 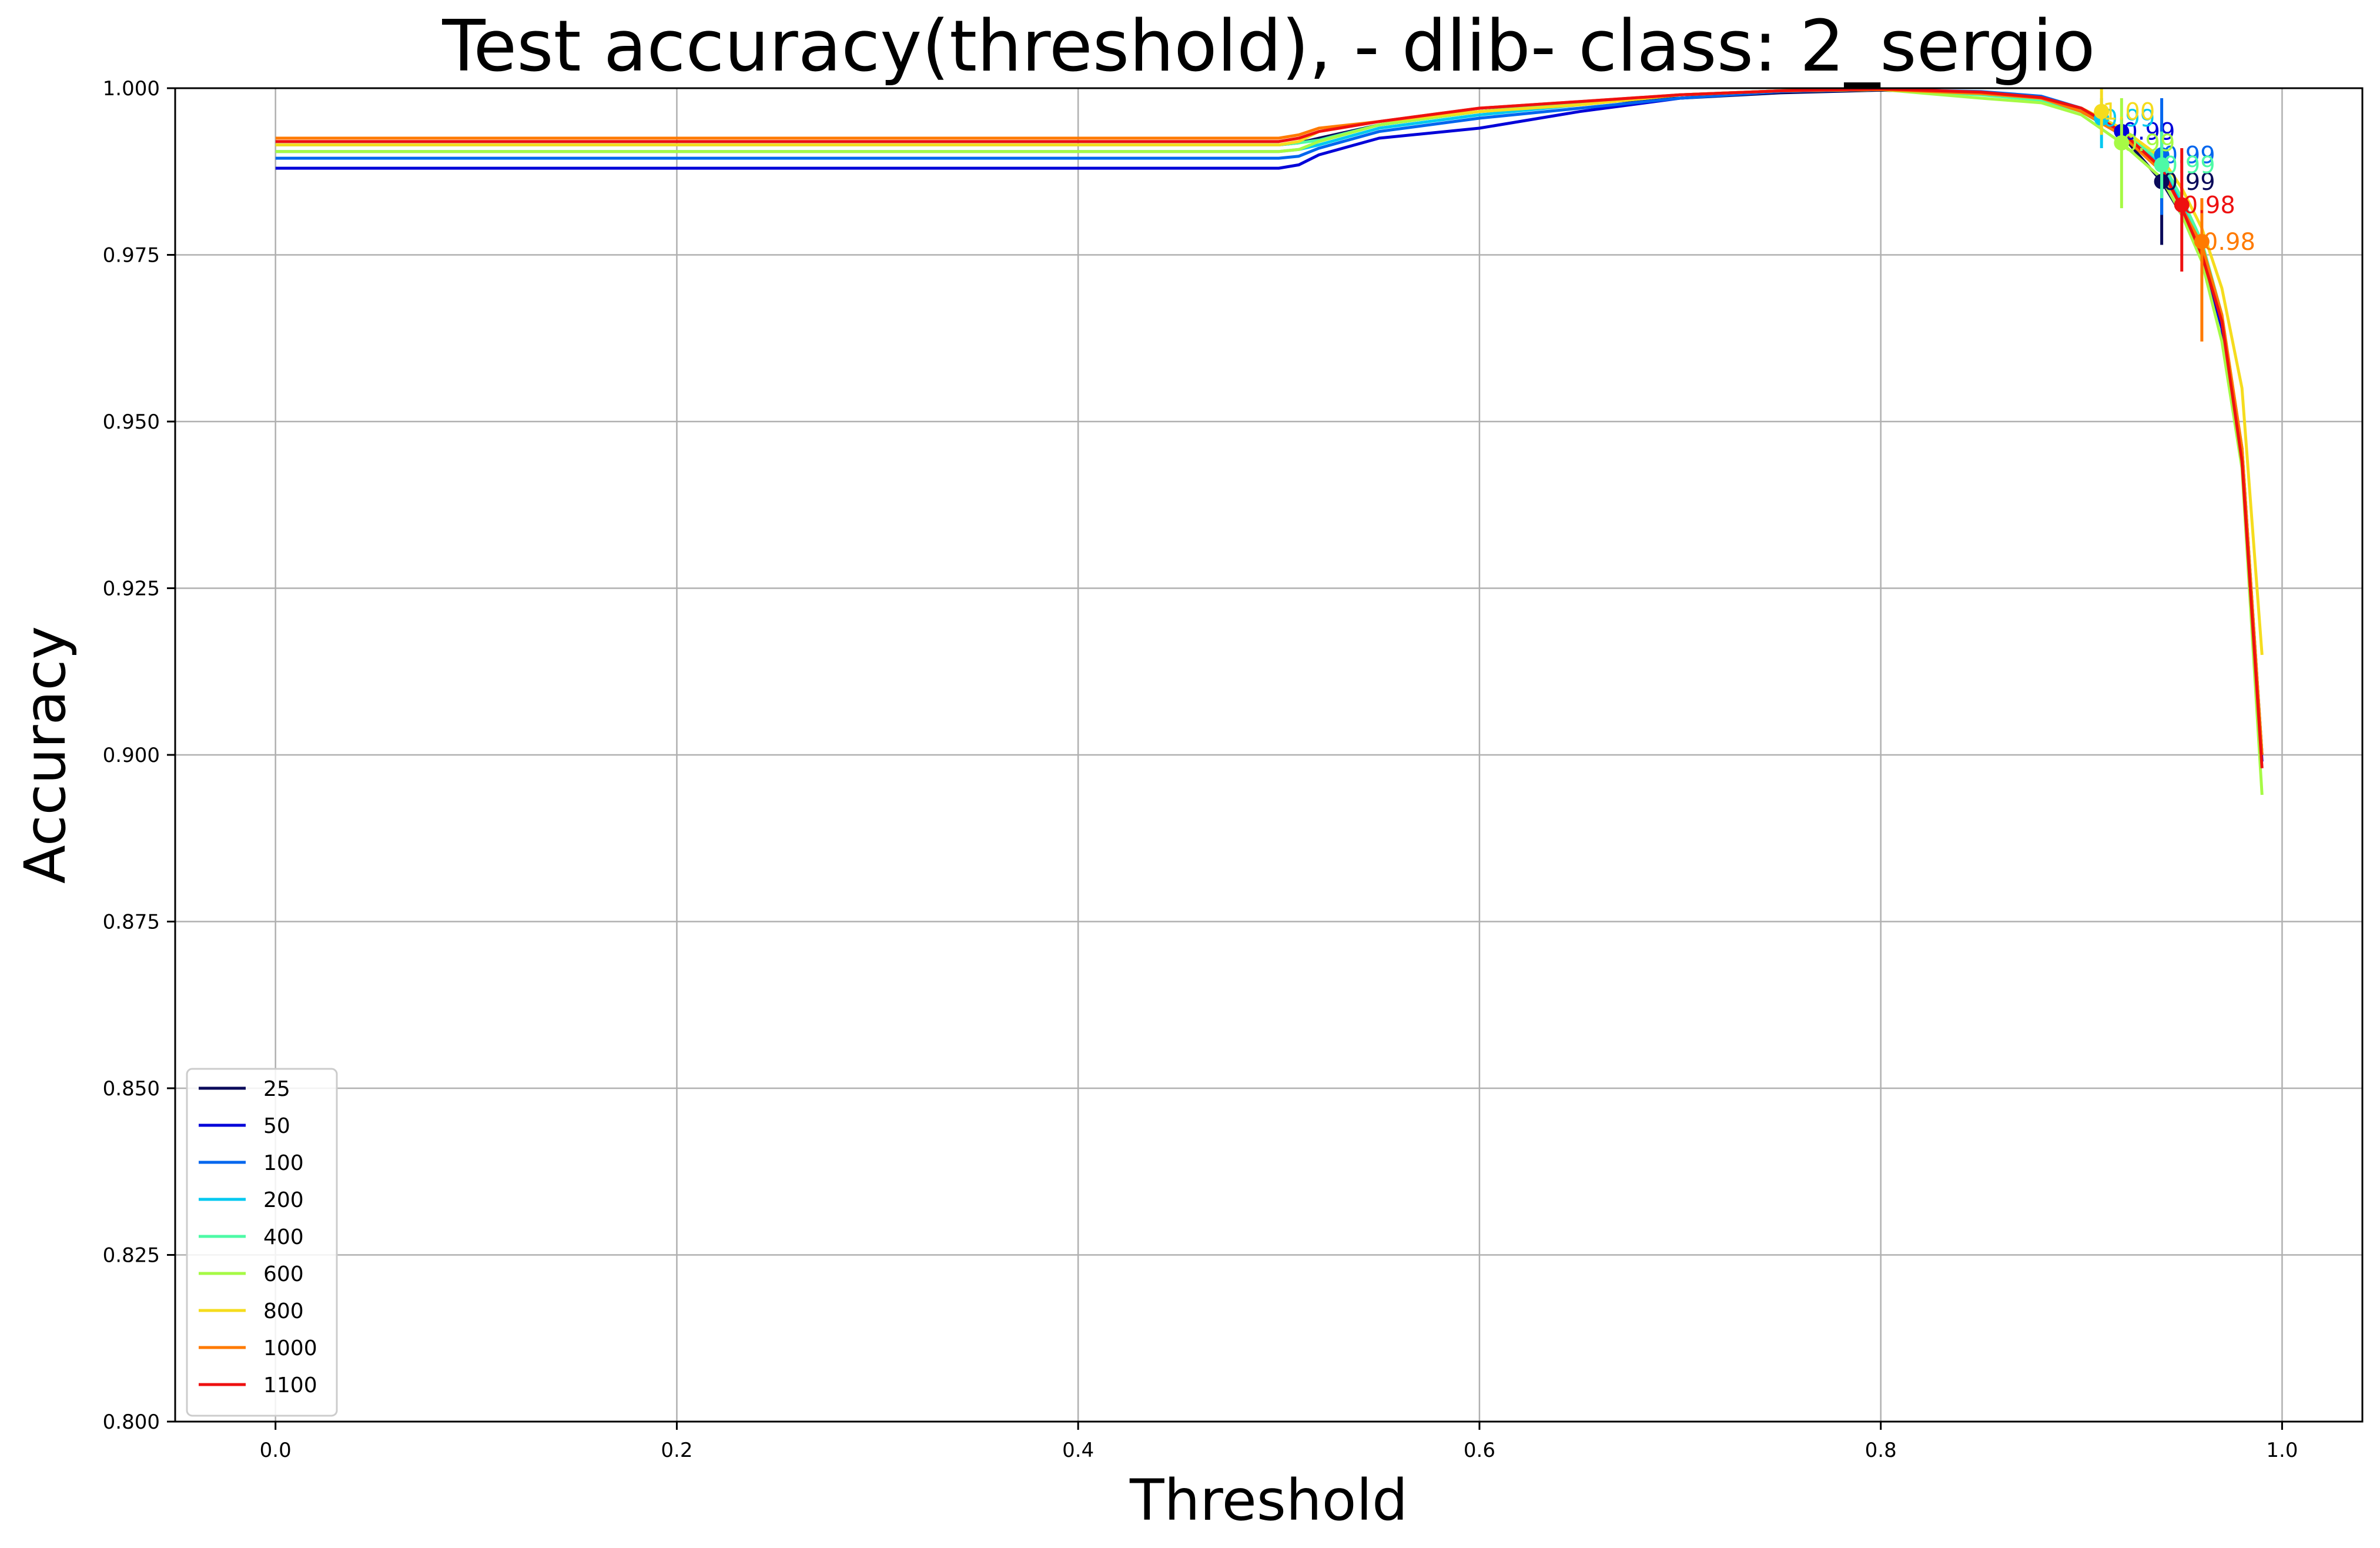 What do you see at coordinates (2189, 182) in the screenshot?
I see `marker-value-label-25: 0.99` at bounding box center [2189, 182].